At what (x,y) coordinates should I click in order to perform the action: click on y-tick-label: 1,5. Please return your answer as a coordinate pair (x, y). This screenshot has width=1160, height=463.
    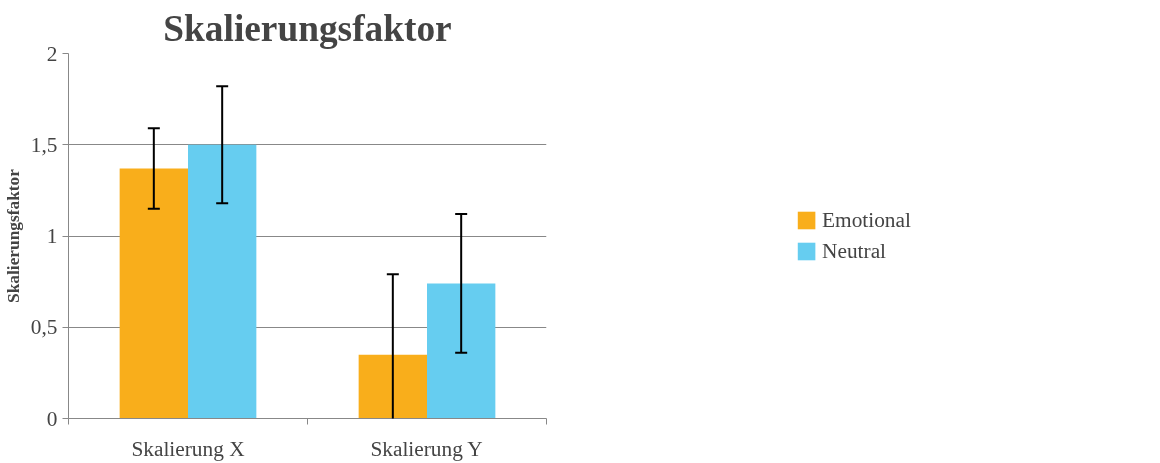
    Looking at the image, I should click on (44, 144).